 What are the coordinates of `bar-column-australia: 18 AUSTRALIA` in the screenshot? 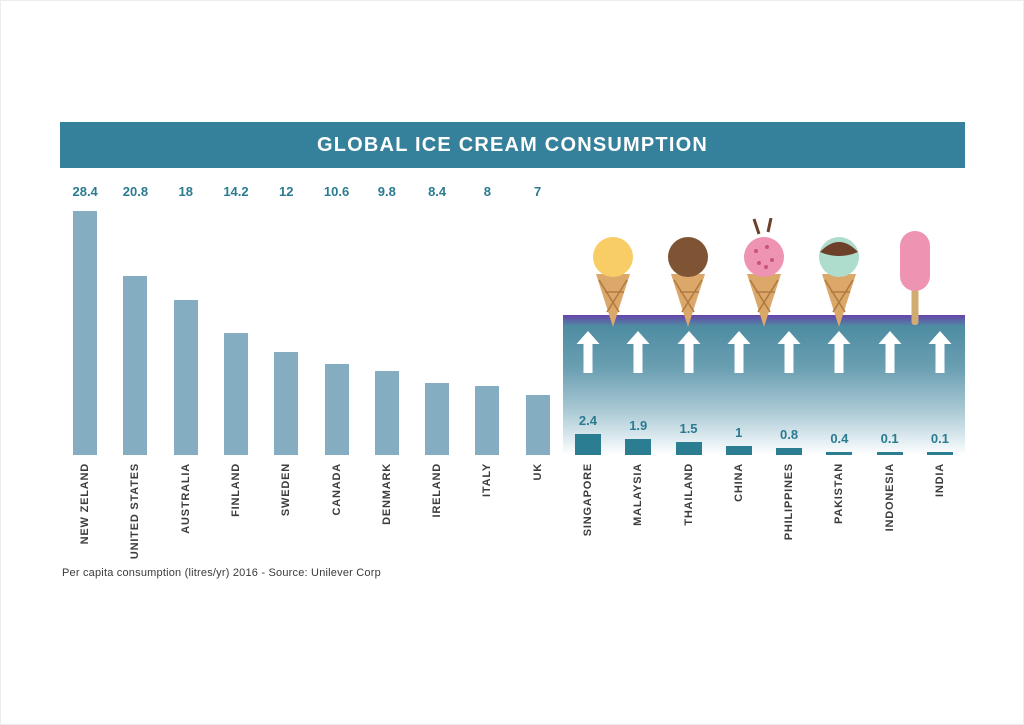 It's located at (186, 351).